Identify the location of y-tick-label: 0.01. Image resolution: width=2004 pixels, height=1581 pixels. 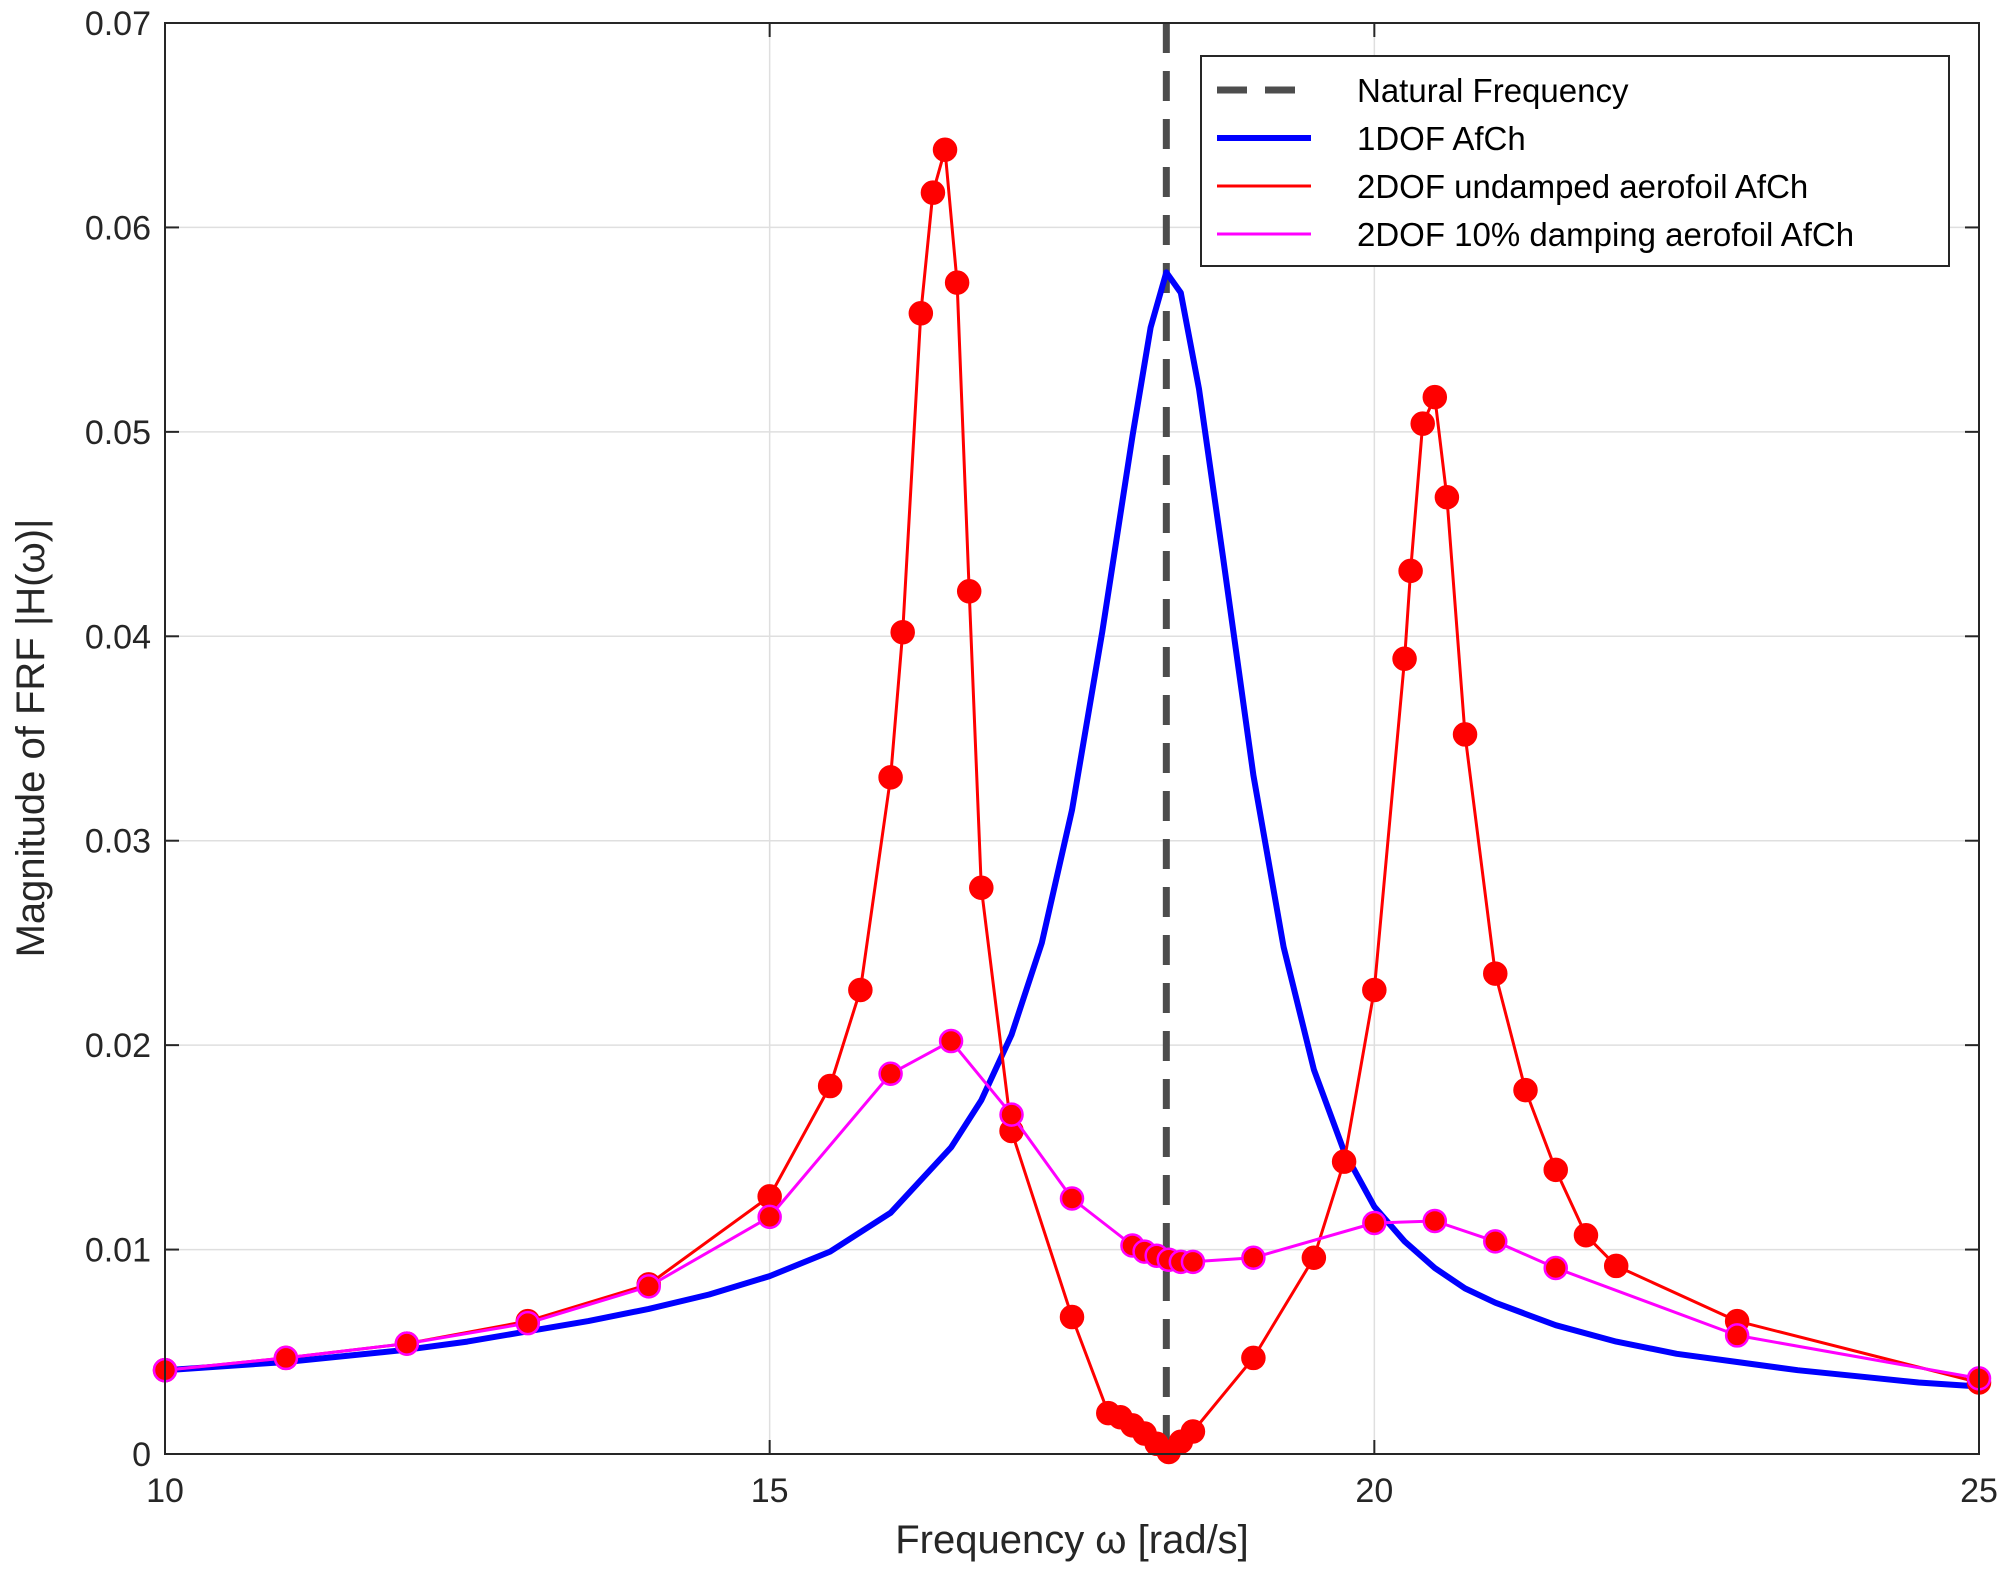
(118, 1251).